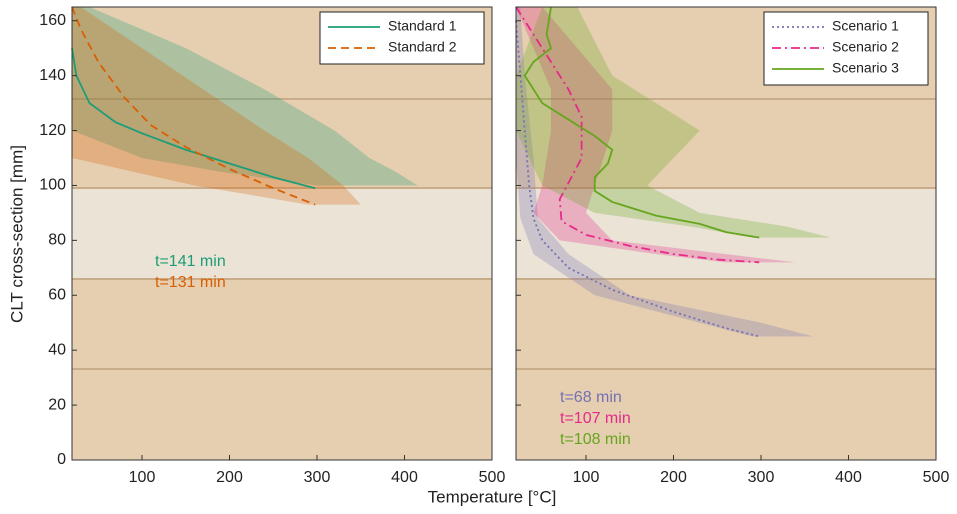  I want to click on legend-label: Scenario 3, so click(865, 68).